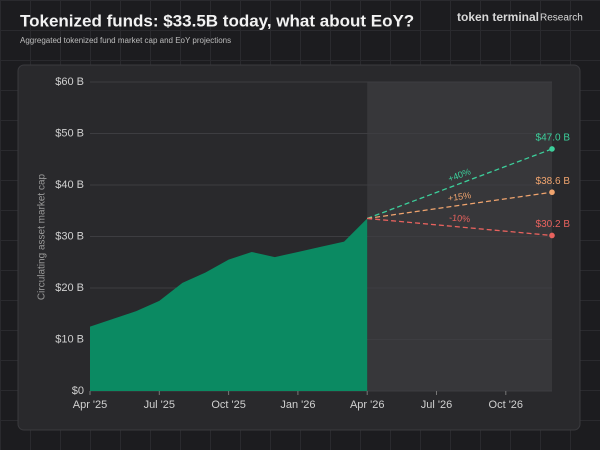 The image size is (600, 450). I want to click on y-tick-label: $40 B, so click(69, 185).